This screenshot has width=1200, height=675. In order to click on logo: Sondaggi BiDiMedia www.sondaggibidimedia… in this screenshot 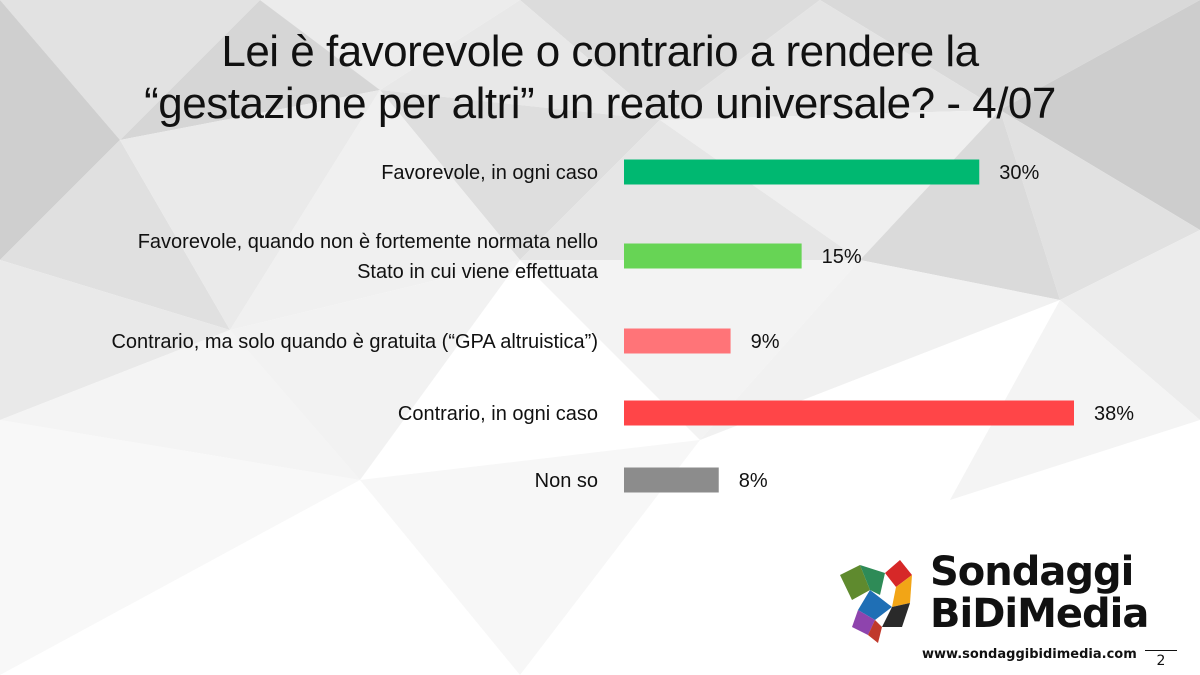, I will do `click(1010, 610)`.